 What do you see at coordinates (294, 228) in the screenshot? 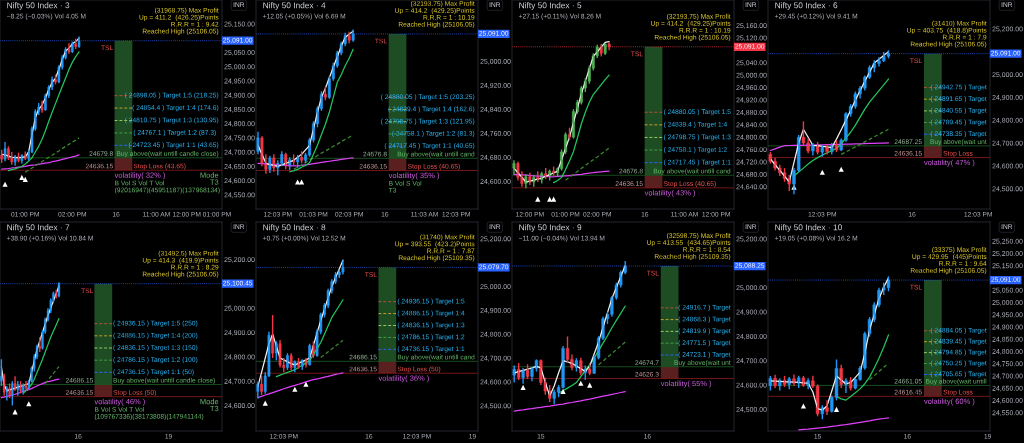
I see `chart-title: Nifty 50 Index · 8` at bounding box center [294, 228].